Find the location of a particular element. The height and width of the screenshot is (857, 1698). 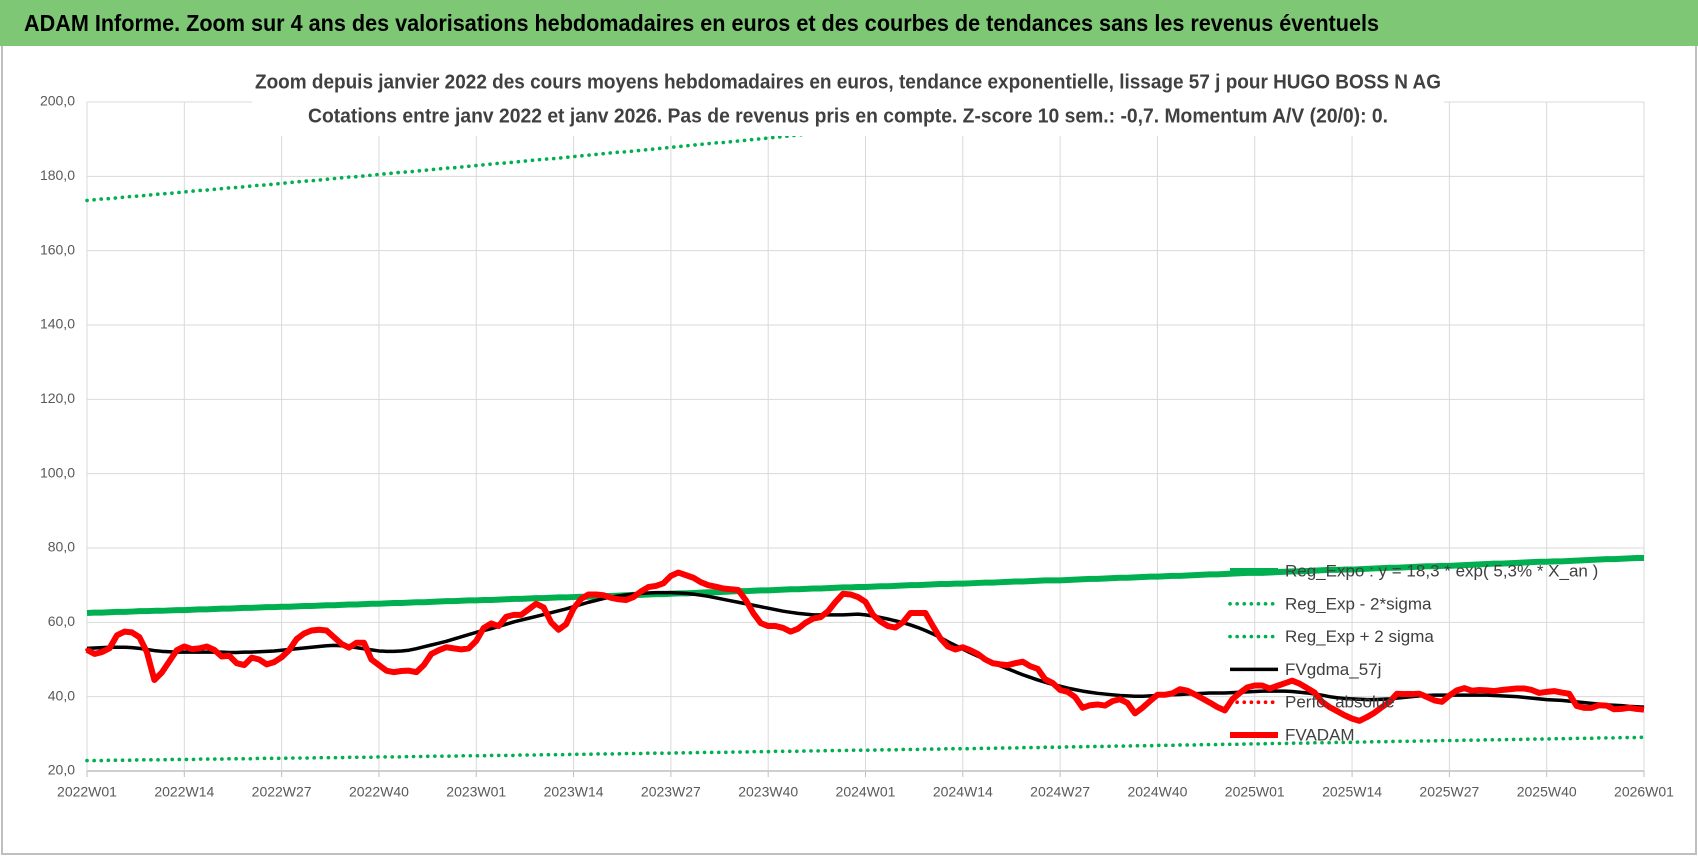

legend-label: FVgdma_57j is located at coordinates (1333, 669).